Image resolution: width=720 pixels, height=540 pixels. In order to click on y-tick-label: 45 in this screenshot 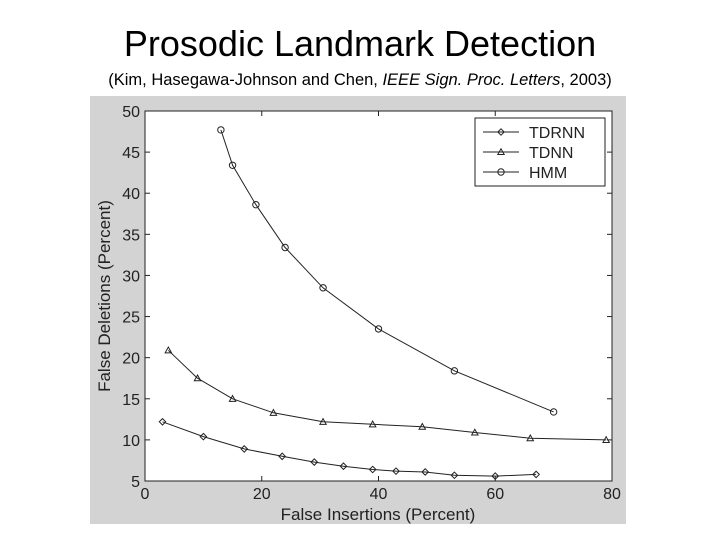, I will do `click(131, 153)`.